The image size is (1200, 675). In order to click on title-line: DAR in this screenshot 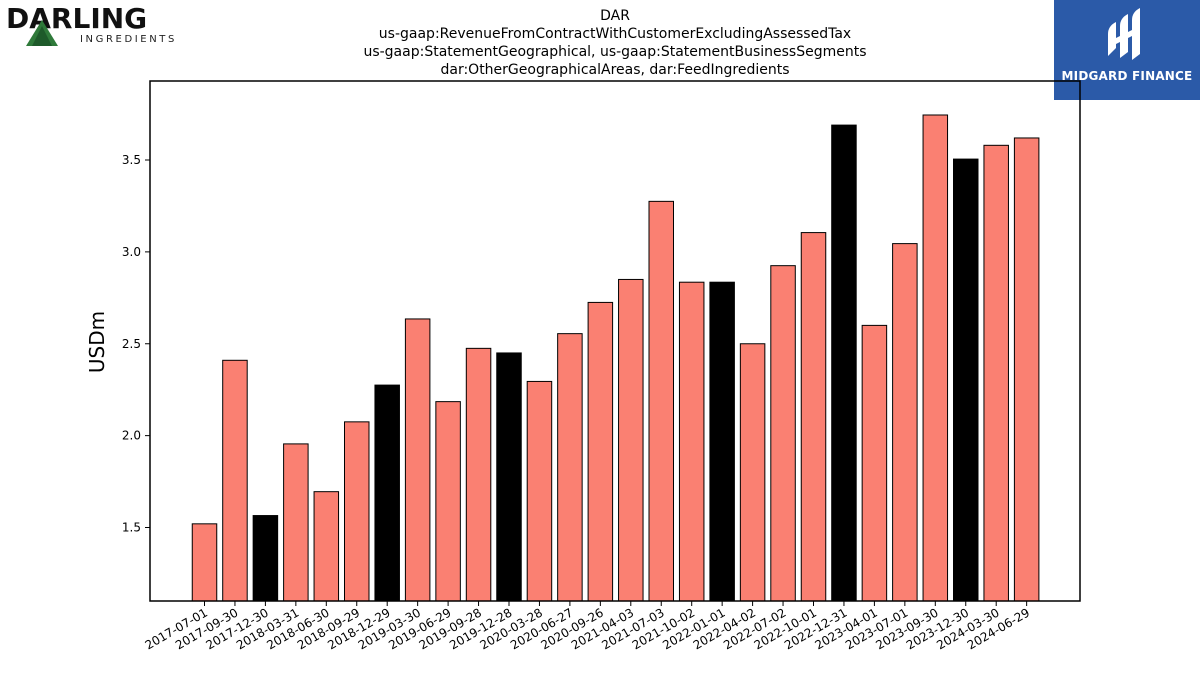, I will do `click(615, 16)`.